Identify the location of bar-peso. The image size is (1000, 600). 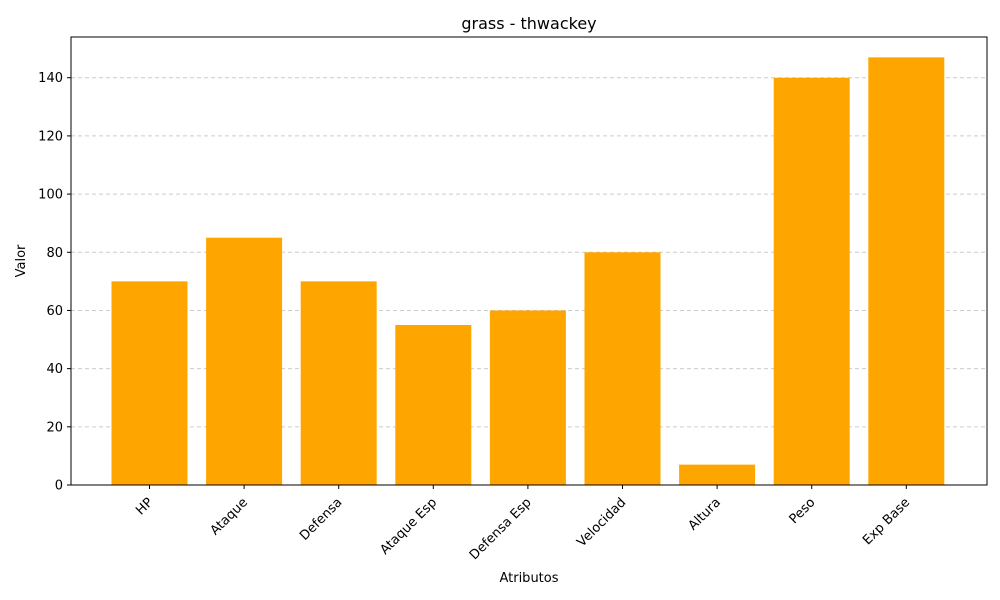
(811, 281).